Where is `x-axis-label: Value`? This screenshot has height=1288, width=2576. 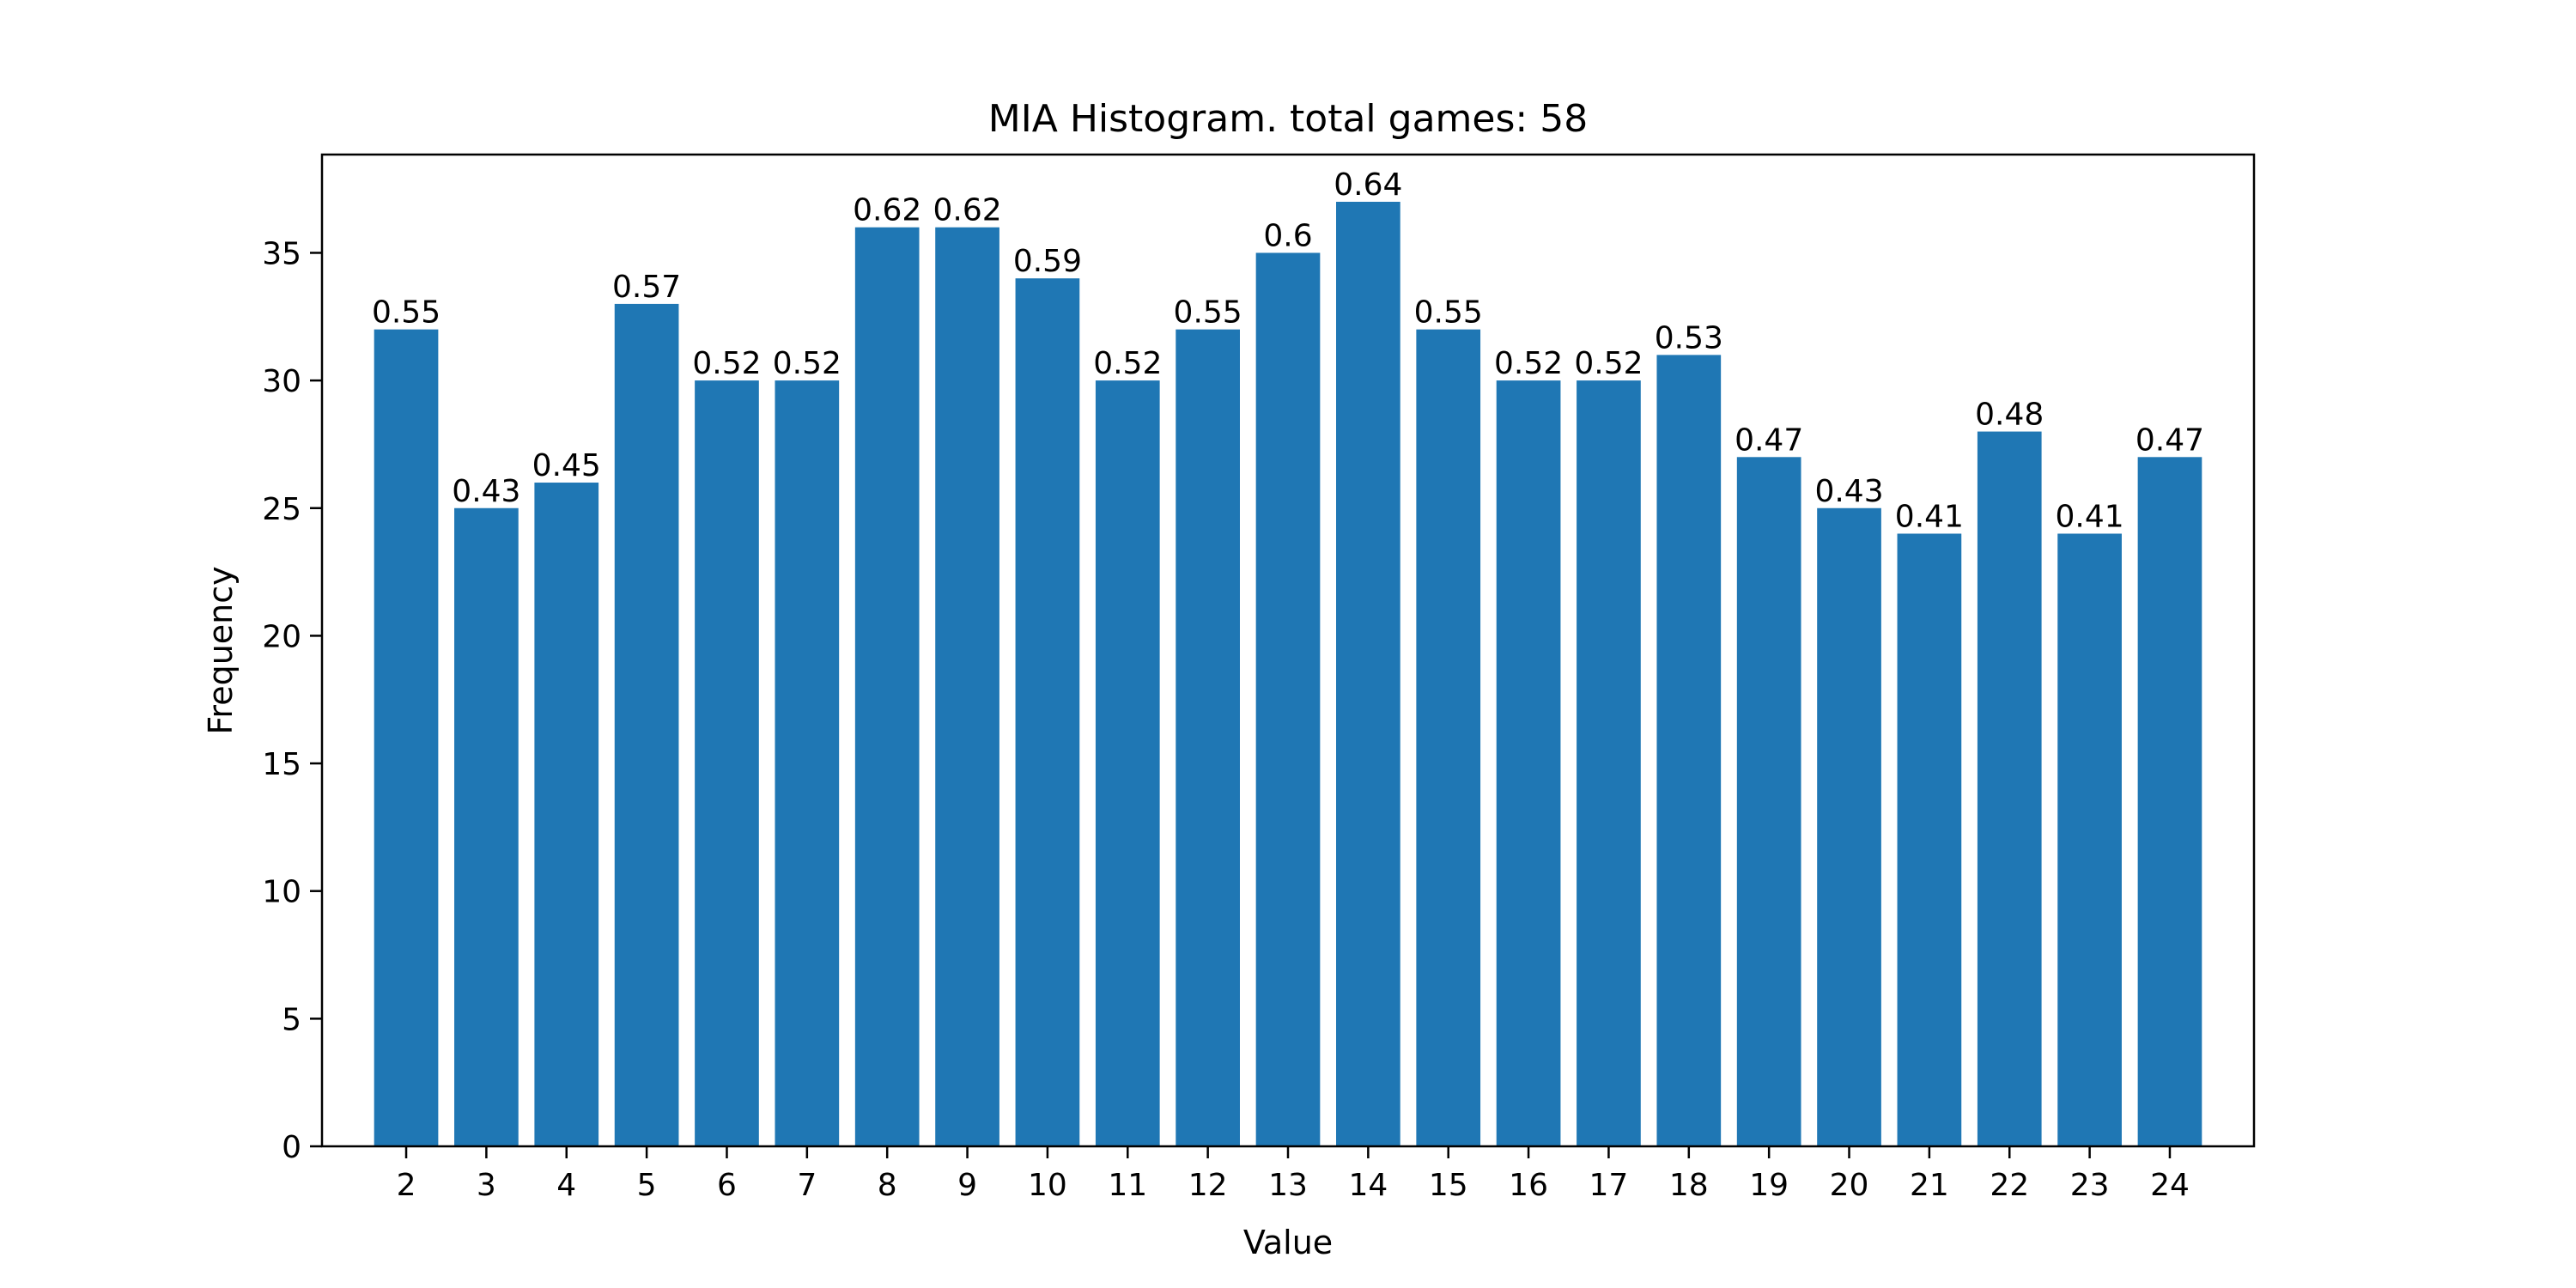 x-axis-label: Value is located at coordinates (1288, 1243).